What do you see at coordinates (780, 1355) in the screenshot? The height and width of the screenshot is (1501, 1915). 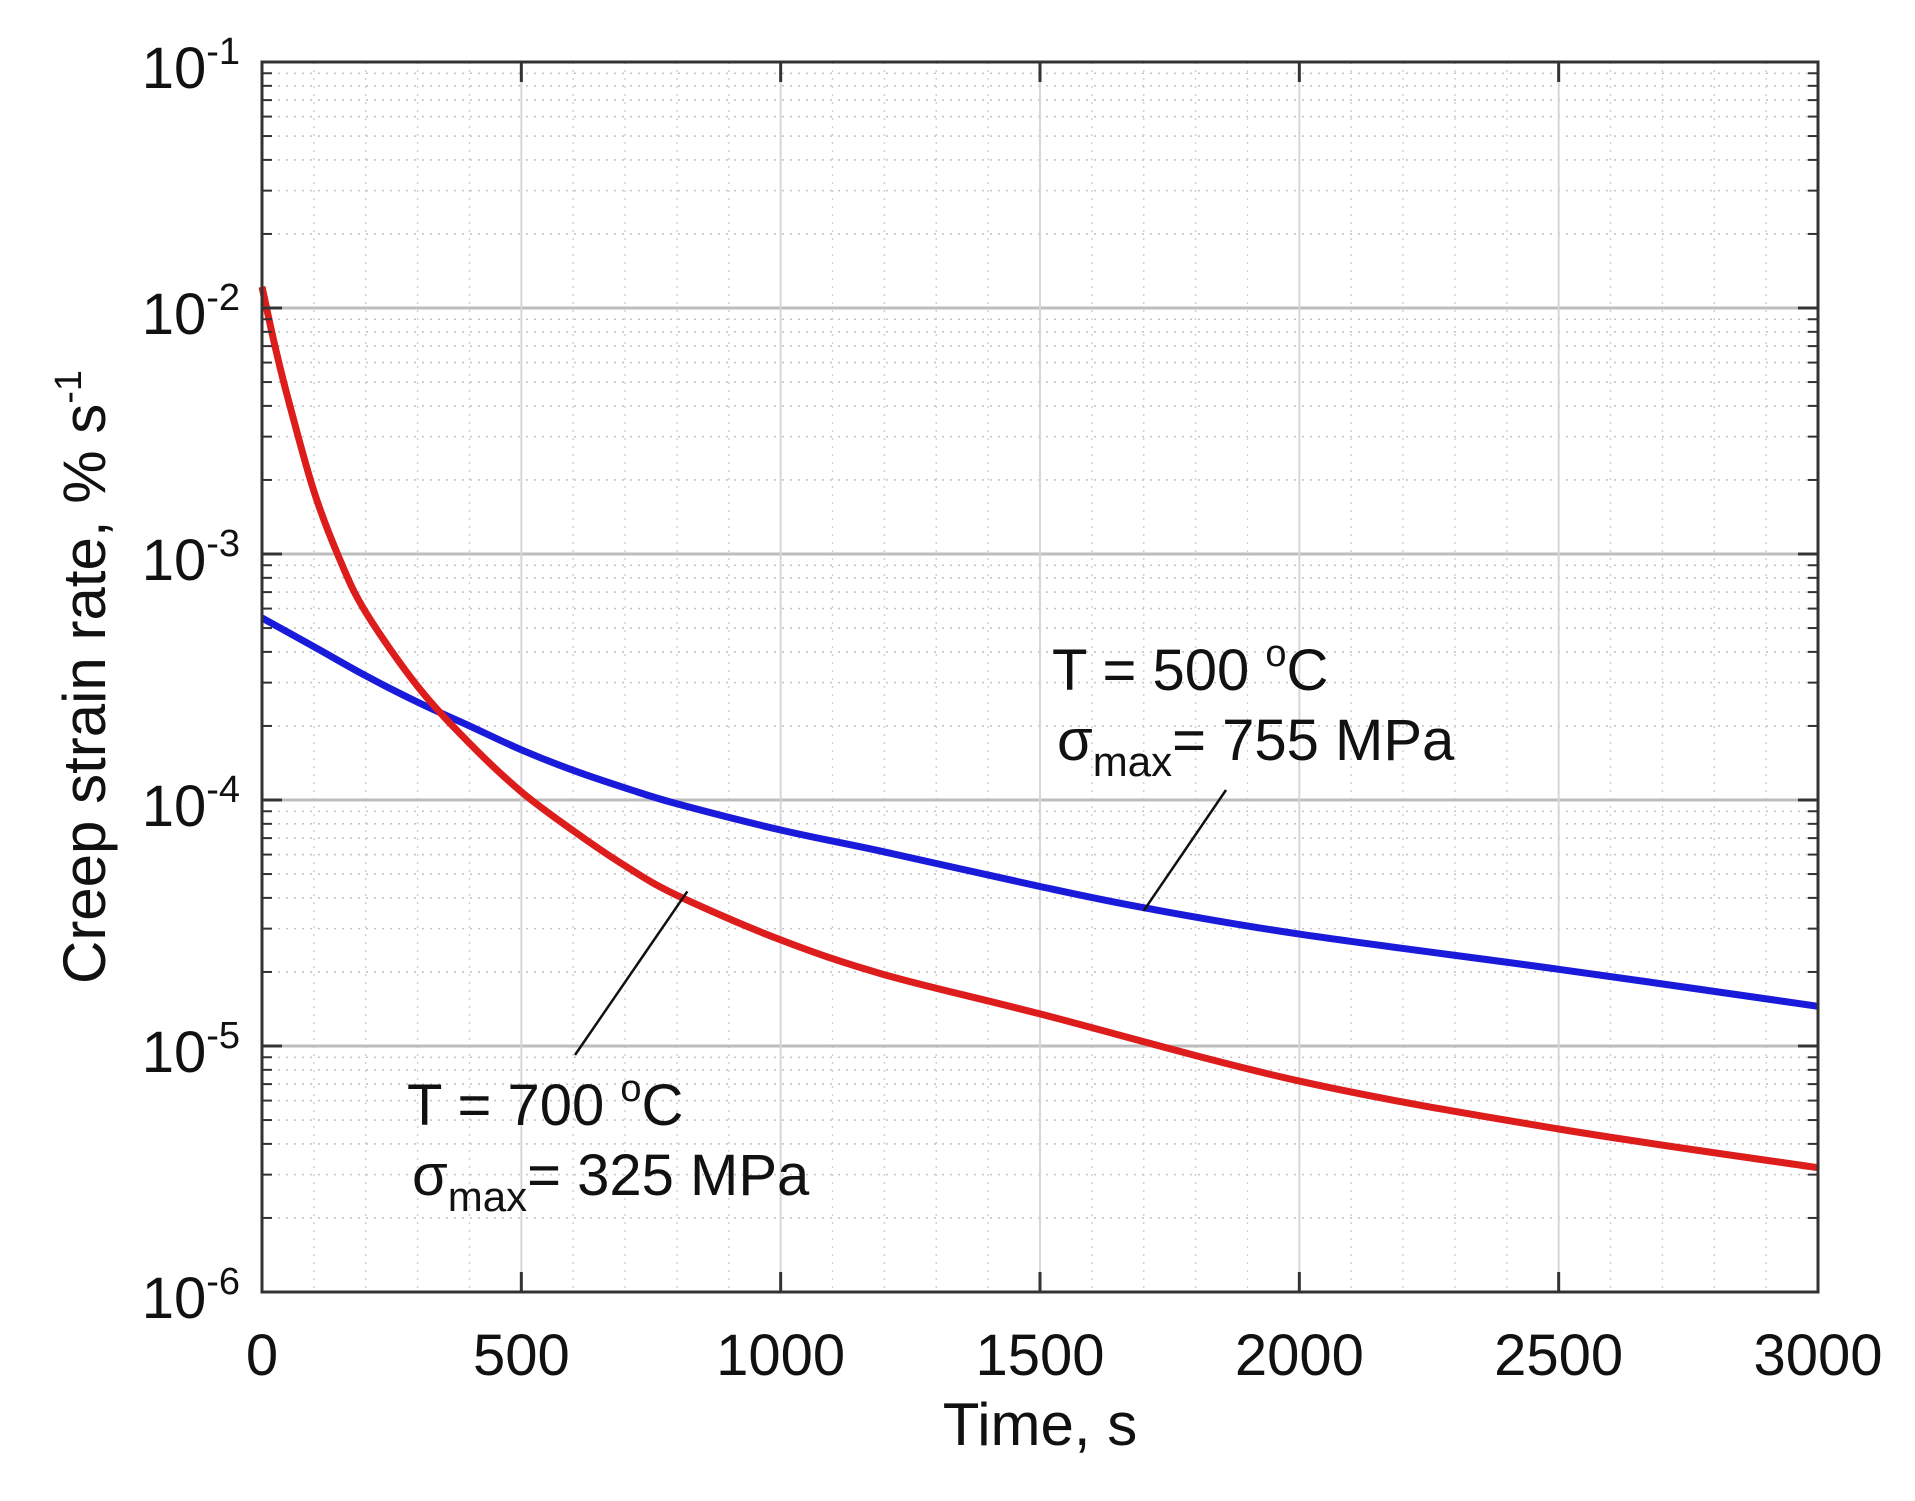 I see `x-tick-label: 1000` at bounding box center [780, 1355].